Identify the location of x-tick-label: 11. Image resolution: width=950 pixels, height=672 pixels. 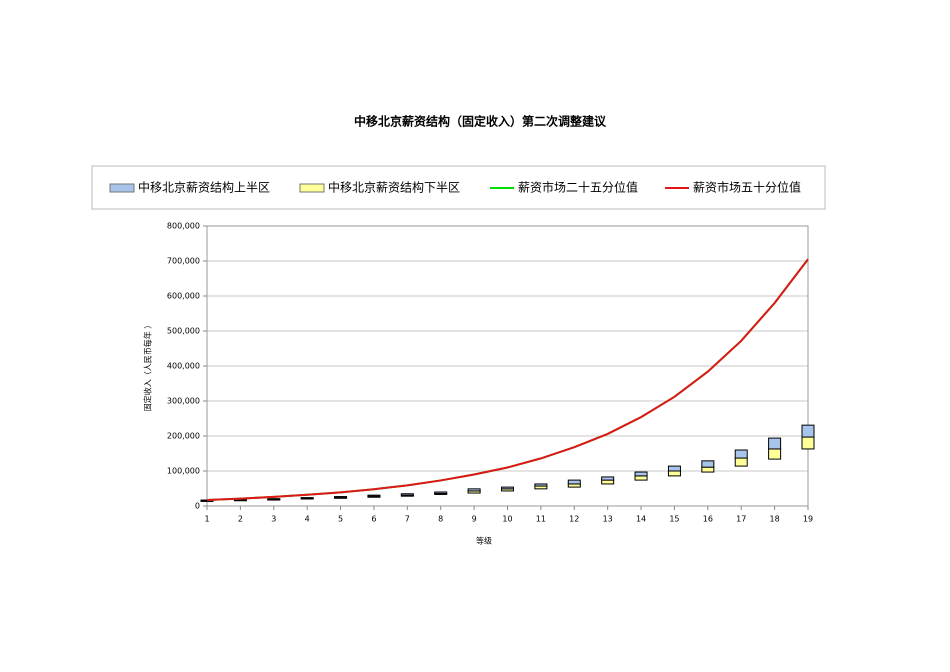
(541, 519).